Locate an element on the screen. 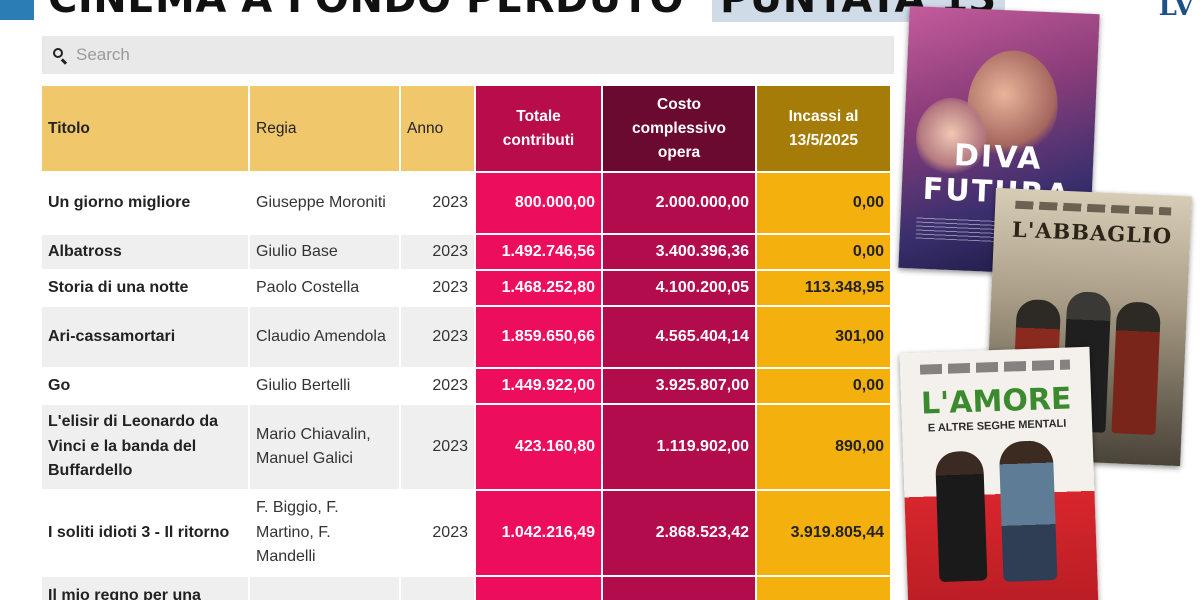 This screenshot has width=1200, height=600. cell-regia: F. Biggio, F. Martino, F. Mandelli is located at coordinates (325, 533).